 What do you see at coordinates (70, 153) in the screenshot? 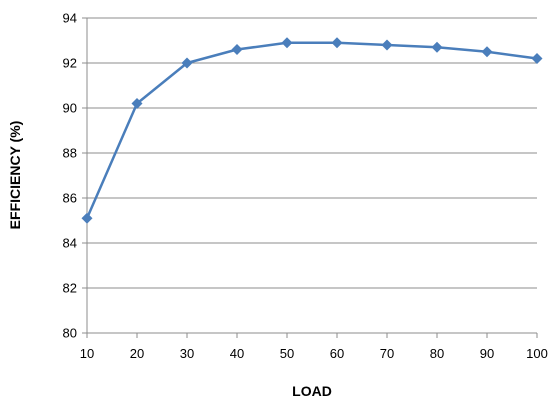
I see `y-tick-label: 88` at bounding box center [70, 153].